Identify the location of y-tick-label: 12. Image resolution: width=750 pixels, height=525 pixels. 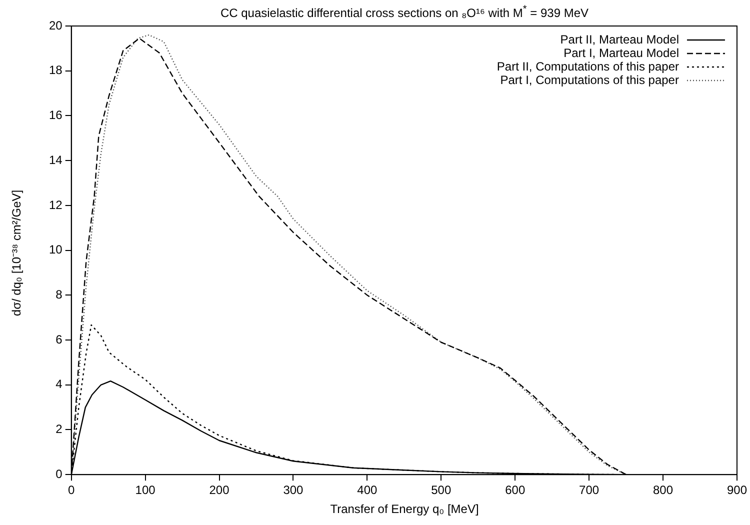
(55, 205).